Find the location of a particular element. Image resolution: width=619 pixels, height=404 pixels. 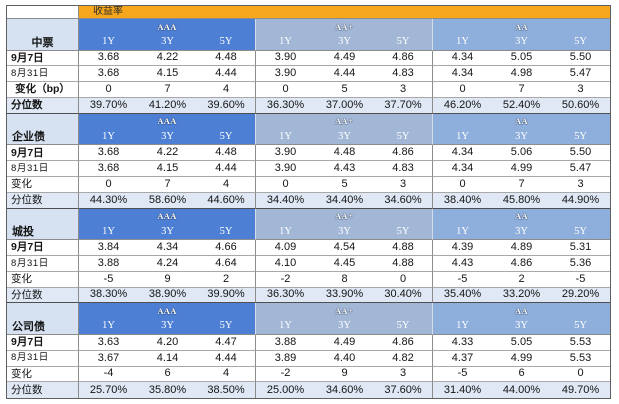

value-cell-percentile-aa-1y: 38.40% is located at coordinates (462, 200).